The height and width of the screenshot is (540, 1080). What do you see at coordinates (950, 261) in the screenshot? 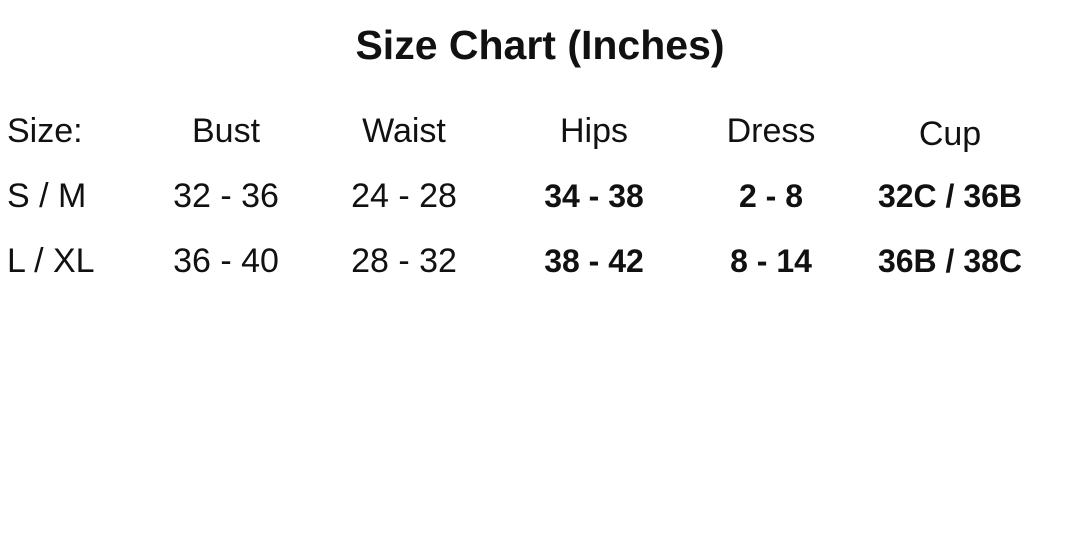
I see `cup-value: 36B / 38C` at bounding box center [950, 261].